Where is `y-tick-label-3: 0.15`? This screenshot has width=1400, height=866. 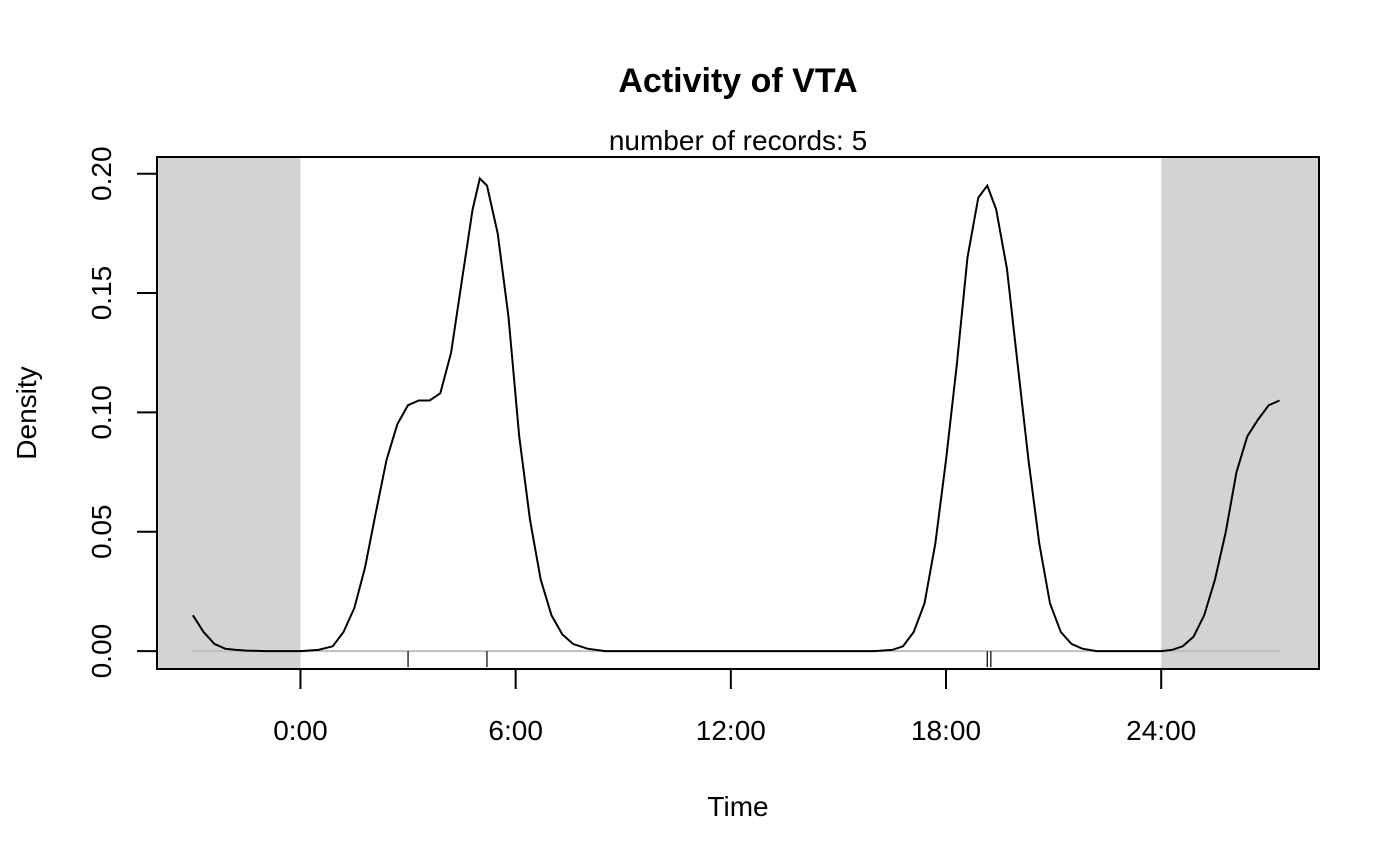 y-tick-label-3: 0.15 is located at coordinates (101, 293).